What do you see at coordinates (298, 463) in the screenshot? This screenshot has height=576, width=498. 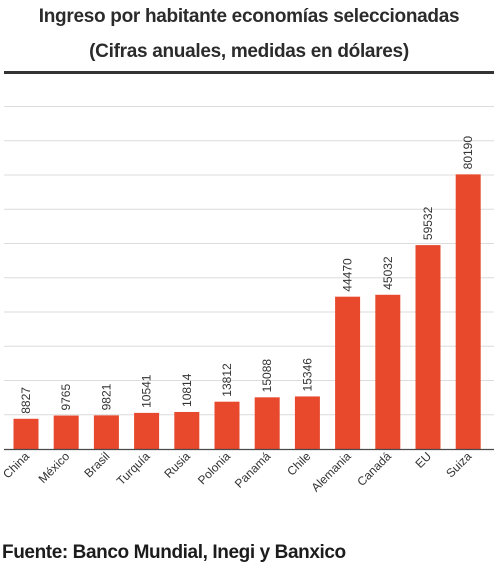 I see `category-label: Chile` at bounding box center [298, 463].